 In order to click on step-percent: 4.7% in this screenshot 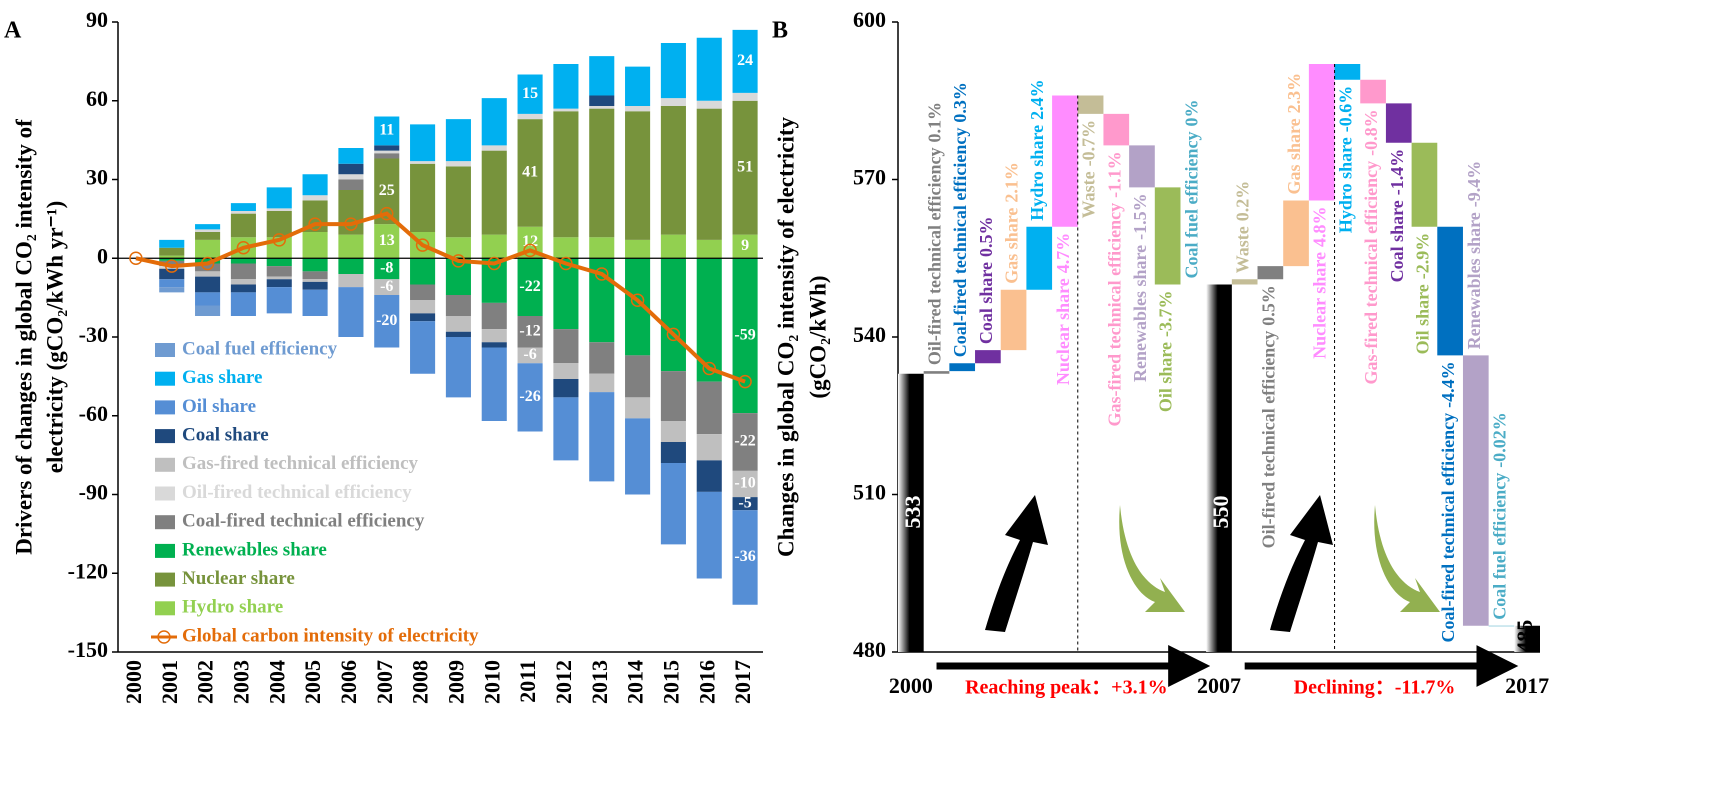, I will do `click(1063, 253)`.